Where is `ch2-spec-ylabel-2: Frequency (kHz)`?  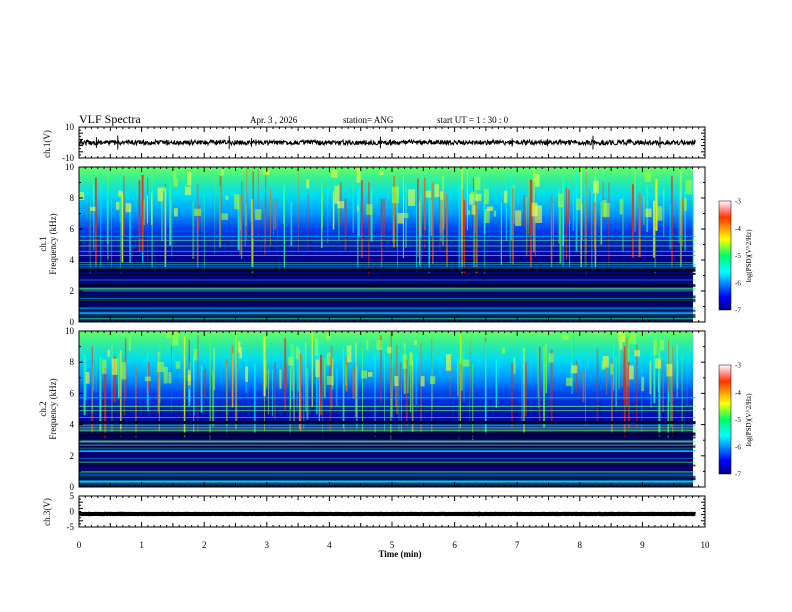
ch2-spec-ylabel-2: Frequency (kHz) is located at coordinates (53, 408).